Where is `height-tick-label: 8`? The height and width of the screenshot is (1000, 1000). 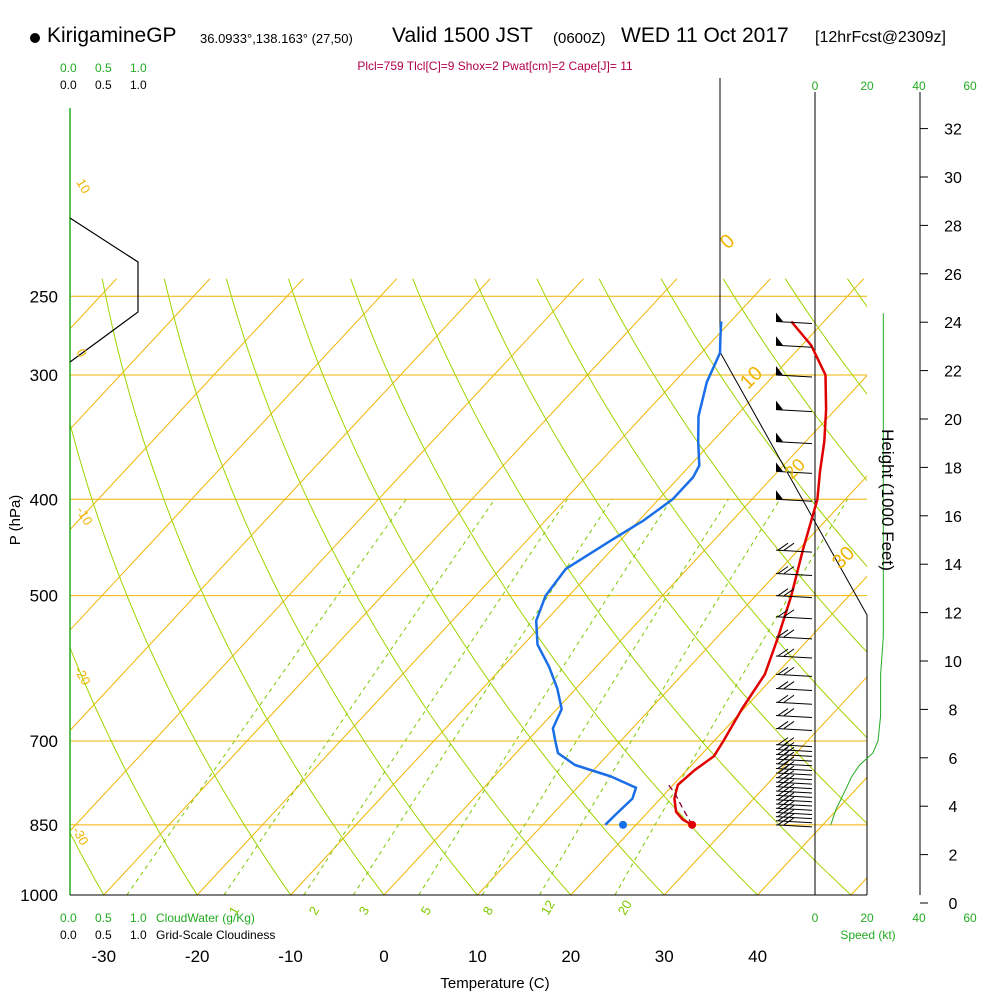
height-tick-label: 8 is located at coordinates (953, 710).